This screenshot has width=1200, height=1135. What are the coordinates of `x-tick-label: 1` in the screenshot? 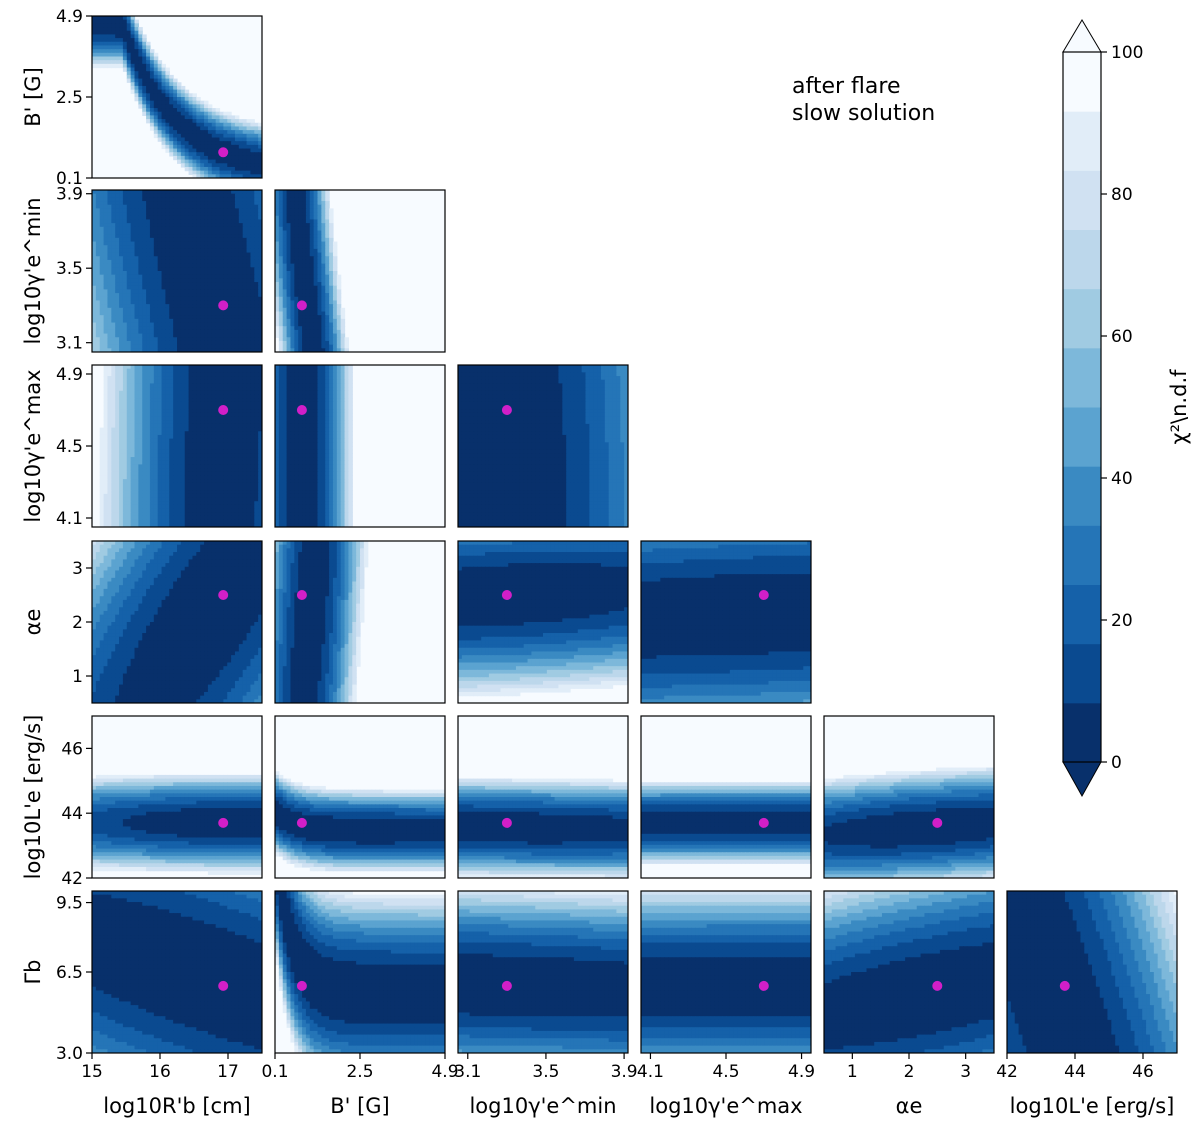 It's located at (852, 1072).